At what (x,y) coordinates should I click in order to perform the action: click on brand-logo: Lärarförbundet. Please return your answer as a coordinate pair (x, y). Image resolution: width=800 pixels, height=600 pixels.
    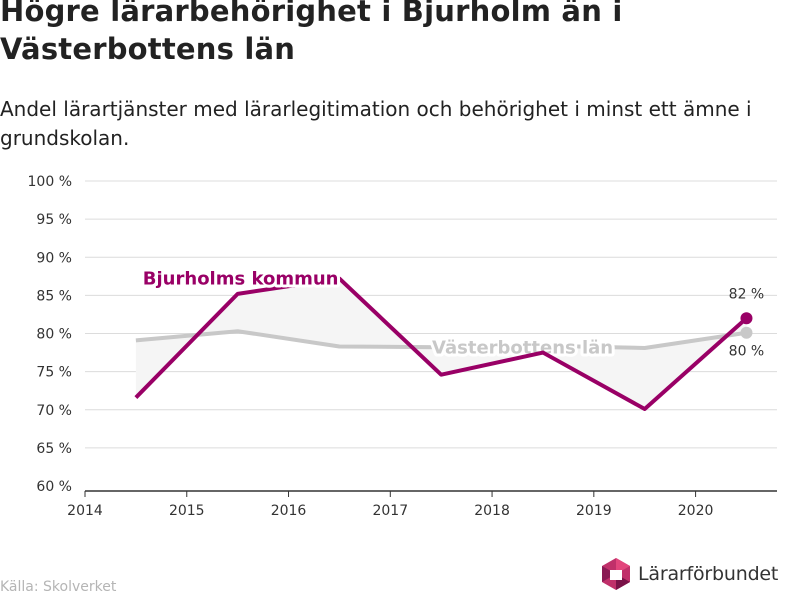
    Looking at the image, I should click on (689, 574).